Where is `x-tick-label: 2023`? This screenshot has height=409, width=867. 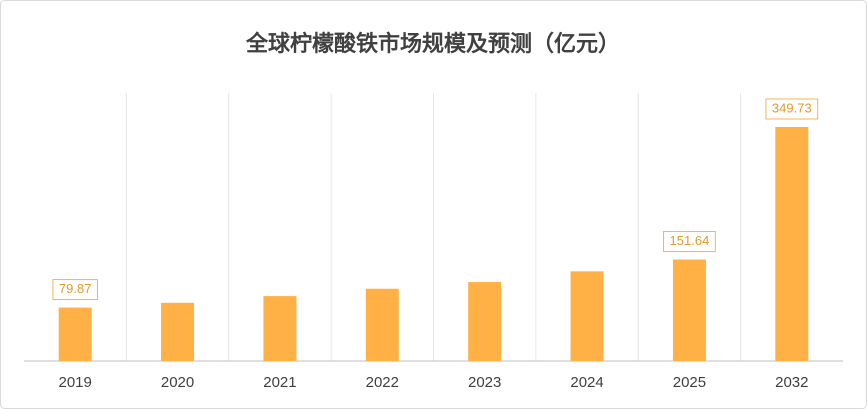 x-tick-label: 2023 is located at coordinates (484, 382).